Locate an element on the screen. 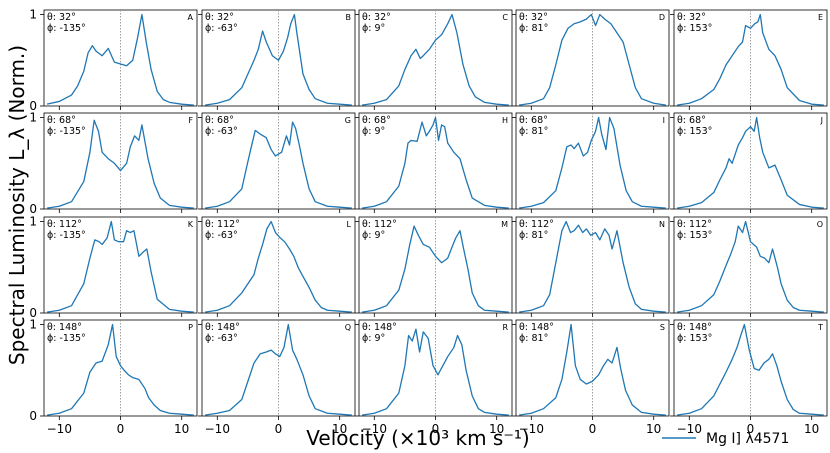 This screenshot has height=453, width=830. panel-letter: Q is located at coordinates (348, 327).